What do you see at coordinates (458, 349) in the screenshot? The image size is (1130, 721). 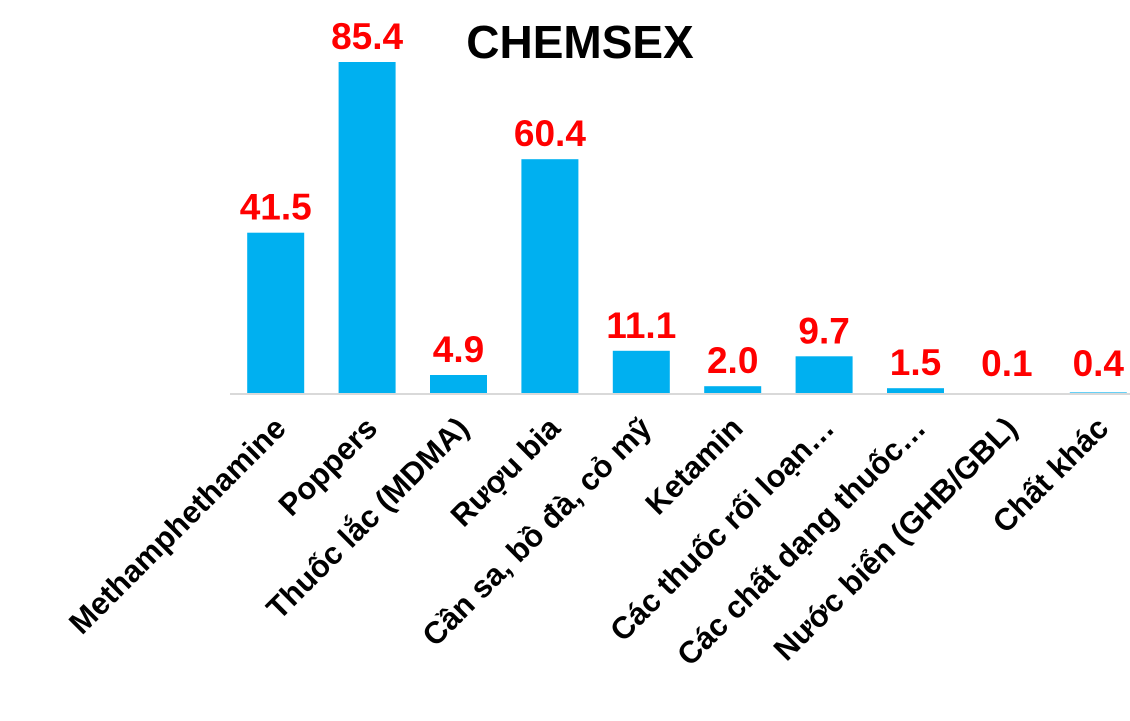 I see `data-label: 4.9` at bounding box center [458, 349].